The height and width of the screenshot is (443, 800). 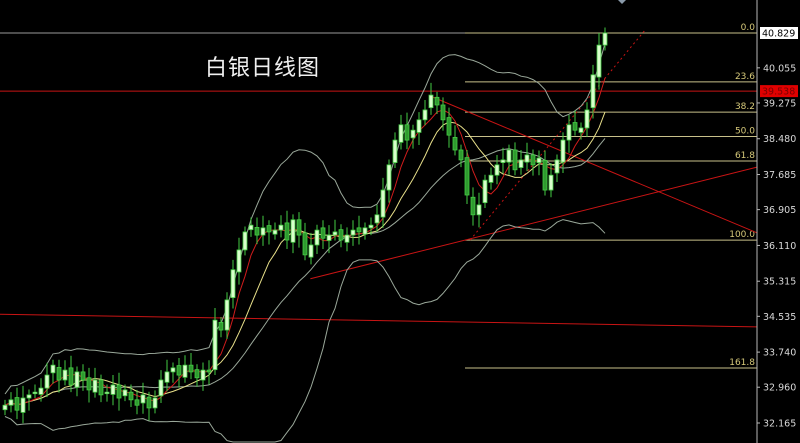 I want to click on y-tick-label: 32.165, so click(x=779, y=424).